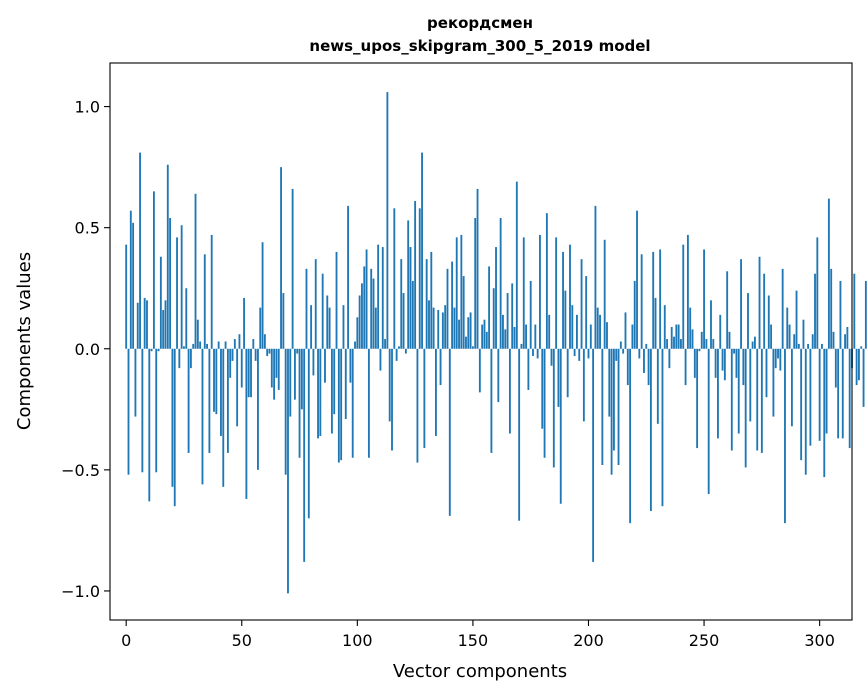  What do you see at coordinates (480, 671) in the screenshot?
I see `x-axis-label: Vector components` at bounding box center [480, 671].